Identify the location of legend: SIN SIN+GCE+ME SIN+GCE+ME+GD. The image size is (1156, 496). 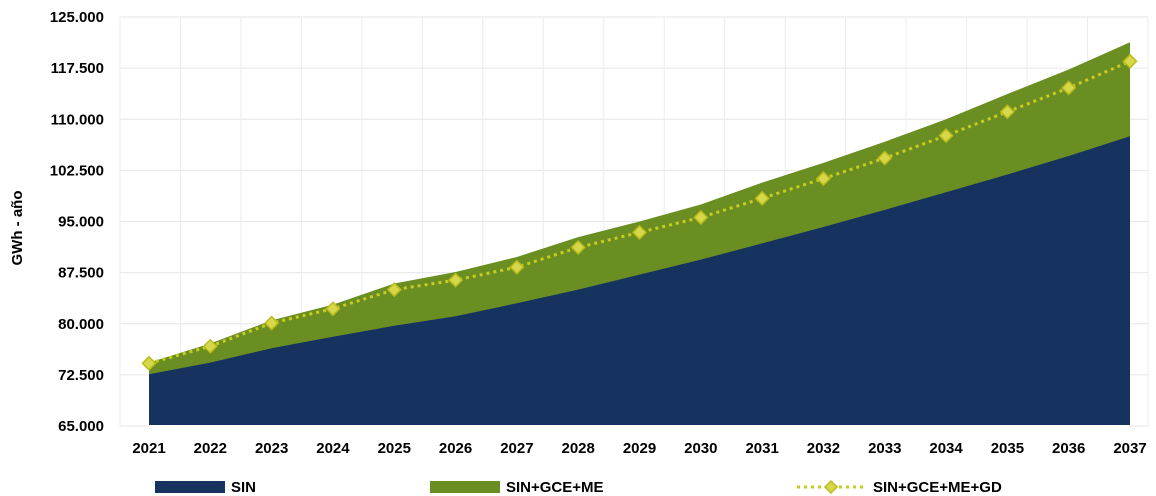
(578, 487).